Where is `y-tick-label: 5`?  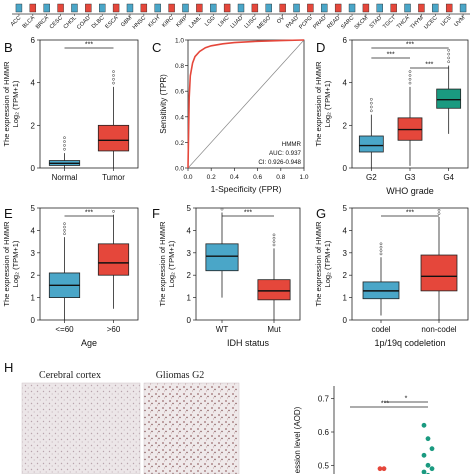
y-tick-label: 5 is located at coordinates (345, 208).